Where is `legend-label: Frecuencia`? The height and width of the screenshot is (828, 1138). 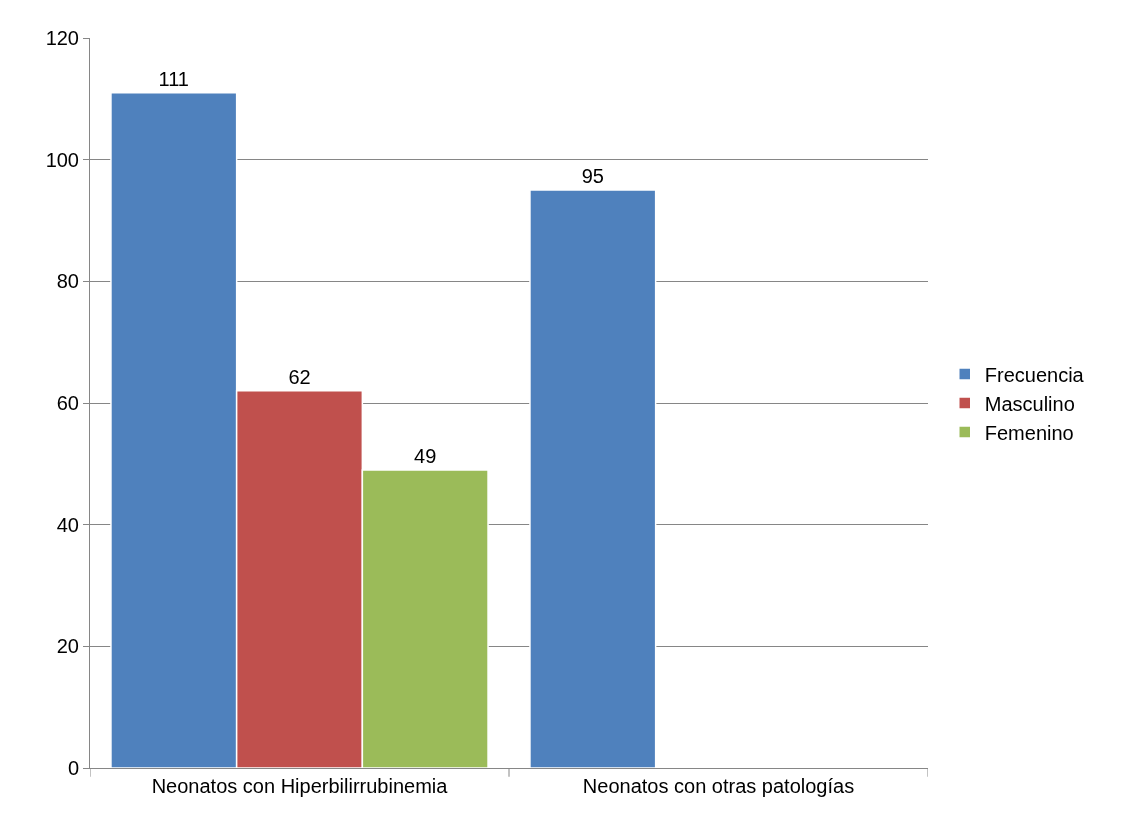
legend-label: Frecuencia is located at coordinates (1034, 374).